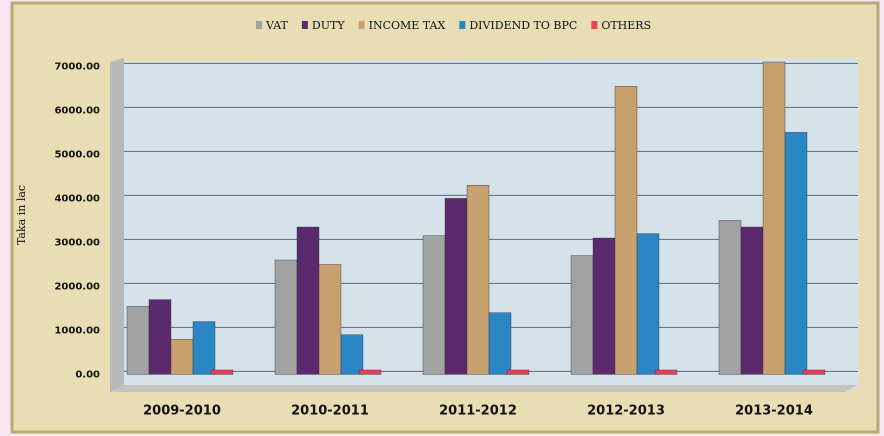 This screenshot has width=884, height=436. Describe the element at coordinates (523, 25) in the screenshot. I see `legend-label: DIVIDEND TO BPC` at that location.